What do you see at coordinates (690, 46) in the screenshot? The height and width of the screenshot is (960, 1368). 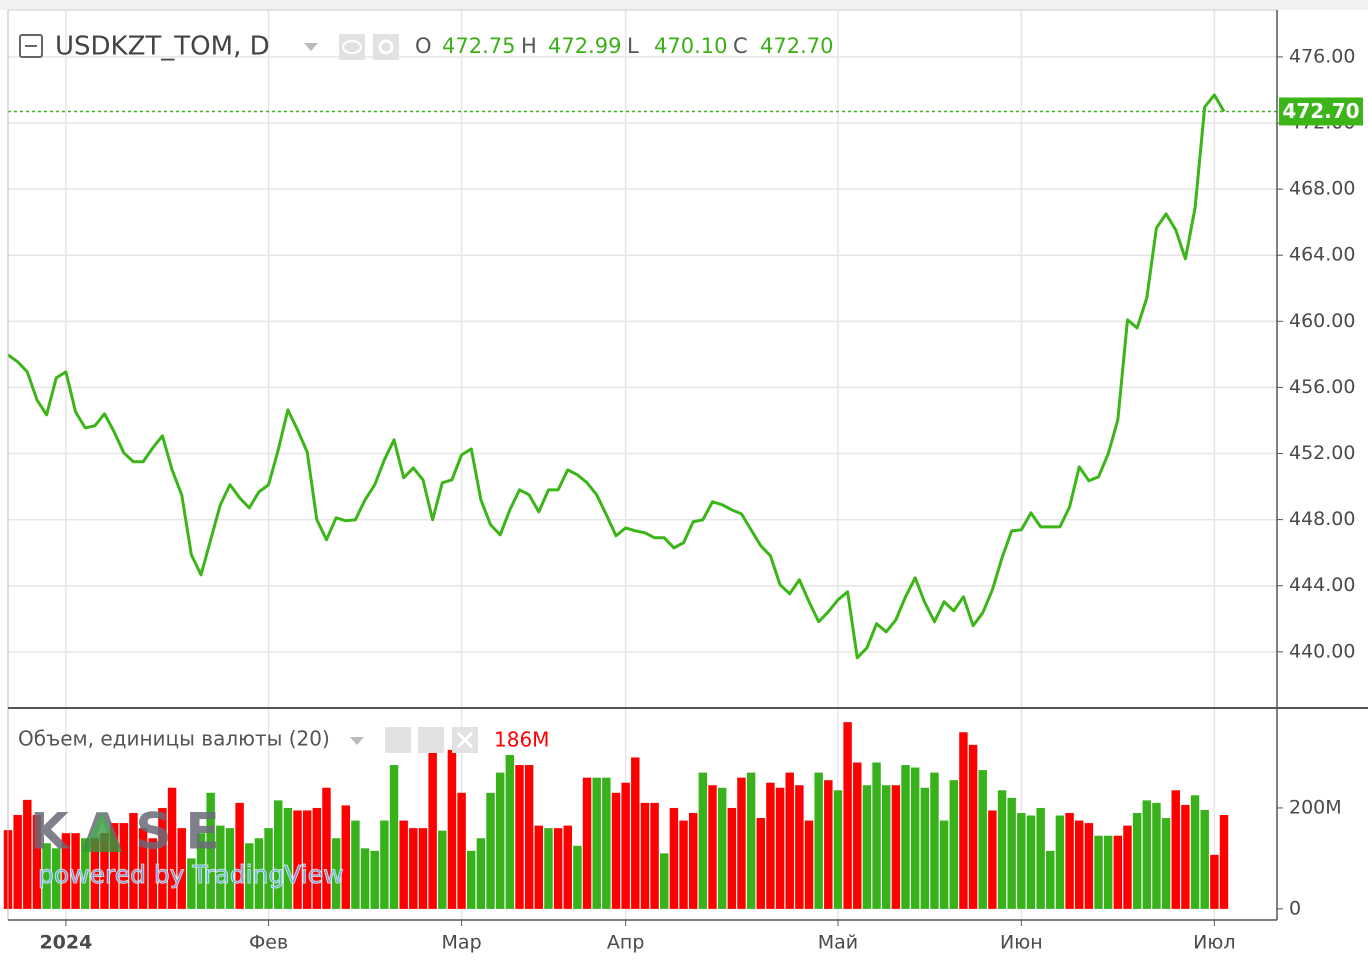 I see `ohlc-value: 470.10` at bounding box center [690, 46].